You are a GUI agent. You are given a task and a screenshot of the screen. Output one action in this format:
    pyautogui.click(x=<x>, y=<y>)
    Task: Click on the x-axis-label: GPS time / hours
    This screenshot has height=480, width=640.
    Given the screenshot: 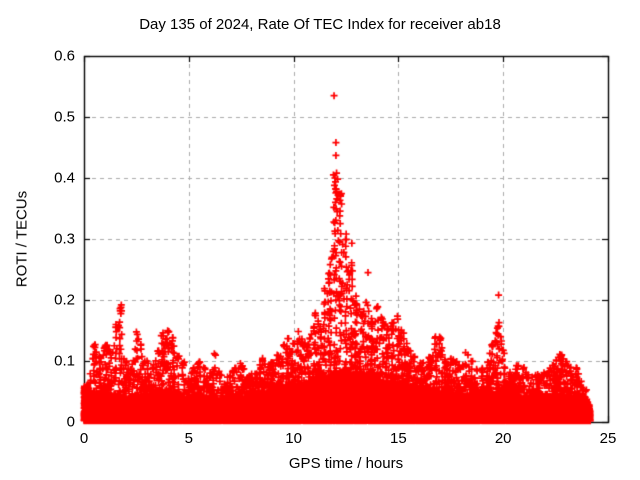 What is the action you would take?
    pyautogui.click(x=346, y=463)
    